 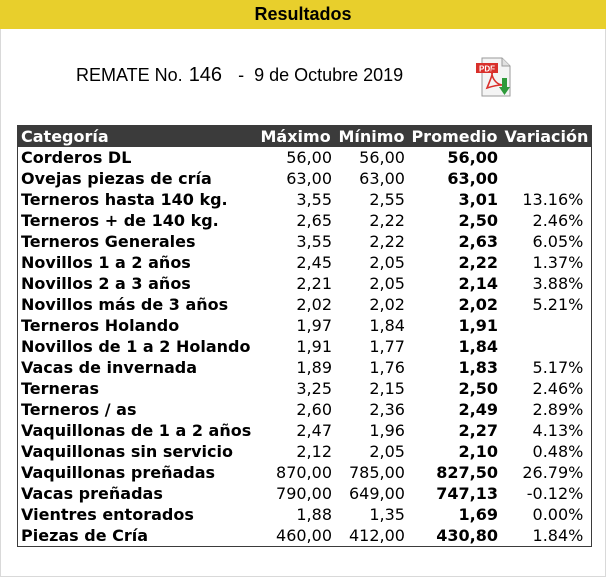 I want to click on cell-promedio: 2,10, so click(x=478, y=451).